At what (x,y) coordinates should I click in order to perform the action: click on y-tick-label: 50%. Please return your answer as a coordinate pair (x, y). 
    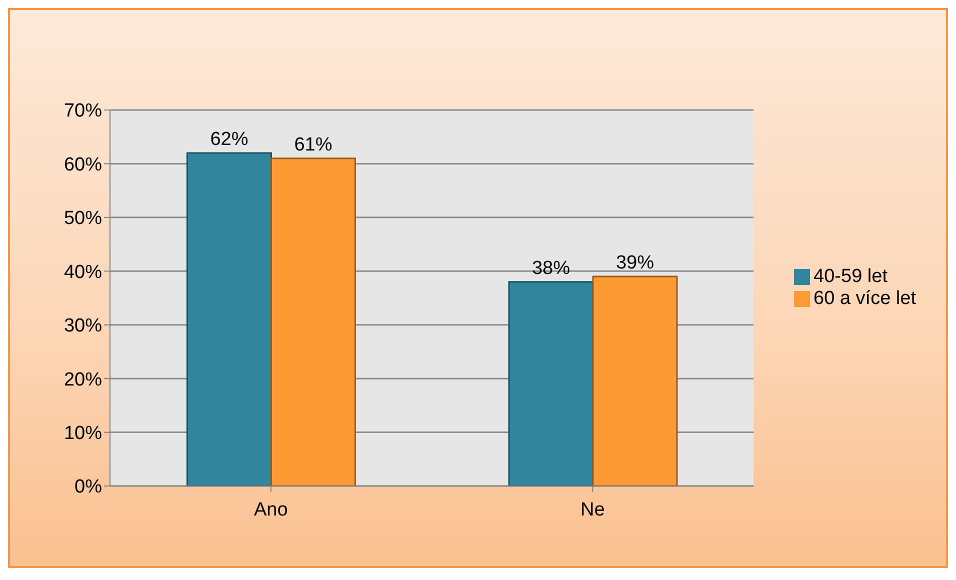
    Looking at the image, I should click on (83, 219).